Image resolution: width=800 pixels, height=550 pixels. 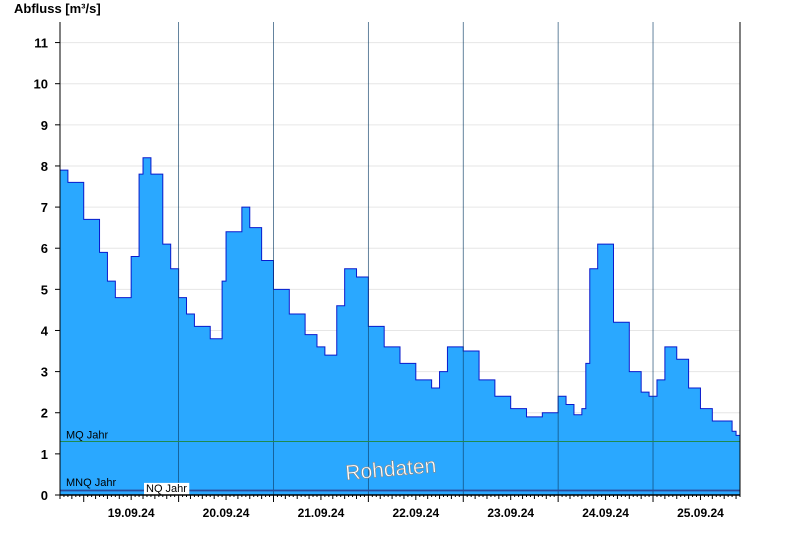 I want to click on y-tick-label-5: 5, so click(x=44, y=289).